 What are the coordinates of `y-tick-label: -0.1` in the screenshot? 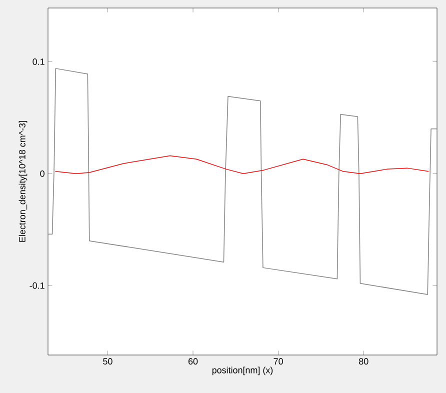 It's located at (37, 285).